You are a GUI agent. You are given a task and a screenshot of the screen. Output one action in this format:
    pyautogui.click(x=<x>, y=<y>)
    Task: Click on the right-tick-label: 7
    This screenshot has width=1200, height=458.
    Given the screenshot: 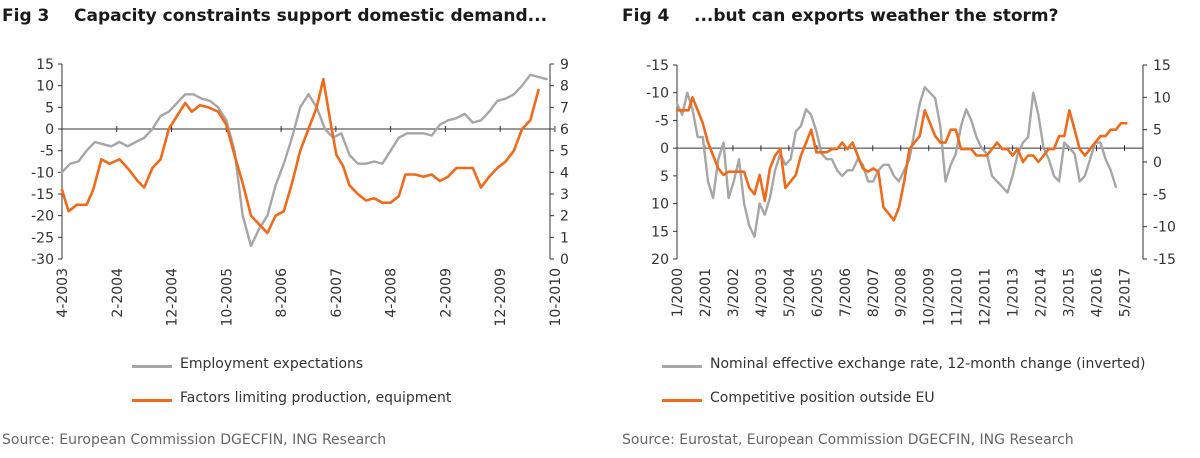 What is the action you would take?
    pyautogui.click(x=564, y=108)
    